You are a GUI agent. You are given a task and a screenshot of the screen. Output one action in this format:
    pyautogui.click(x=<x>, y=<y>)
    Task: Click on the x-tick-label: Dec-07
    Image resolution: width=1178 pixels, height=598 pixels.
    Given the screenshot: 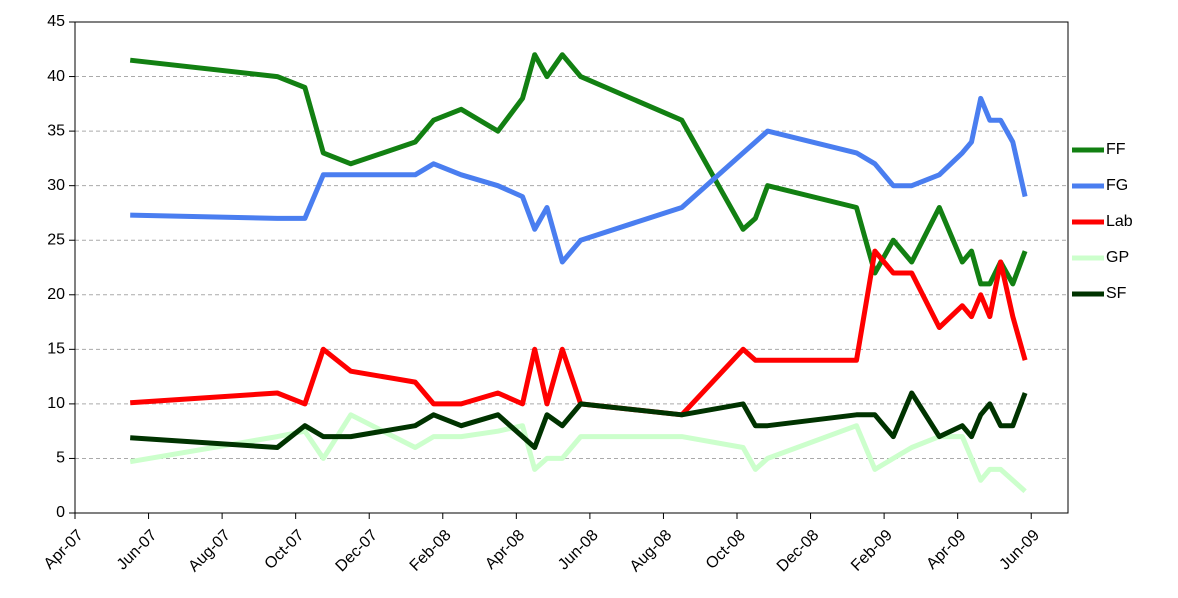 What is the action you would take?
    pyautogui.click(x=357, y=551)
    